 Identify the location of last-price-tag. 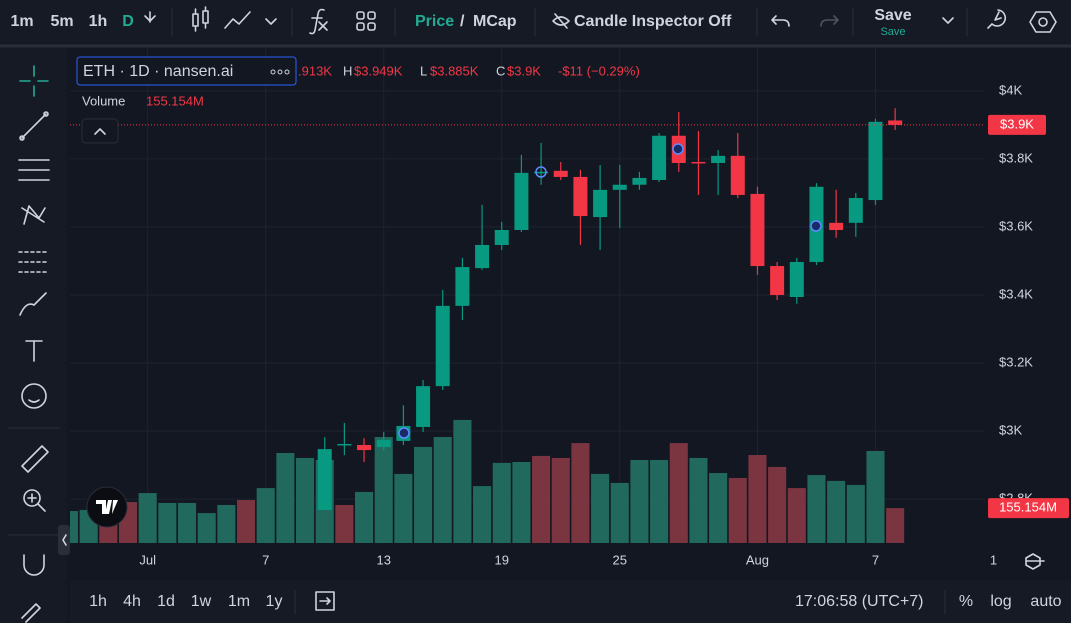
(1017, 124).